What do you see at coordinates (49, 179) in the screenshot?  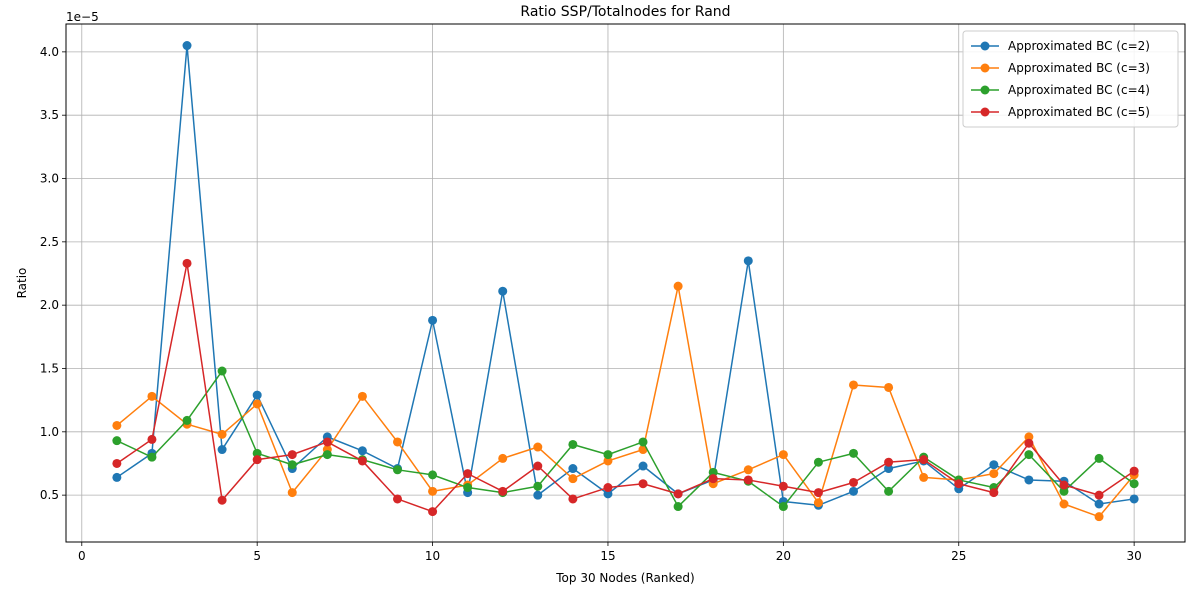 I see `y-tick-label: 3.0` at bounding box center [49, 179].